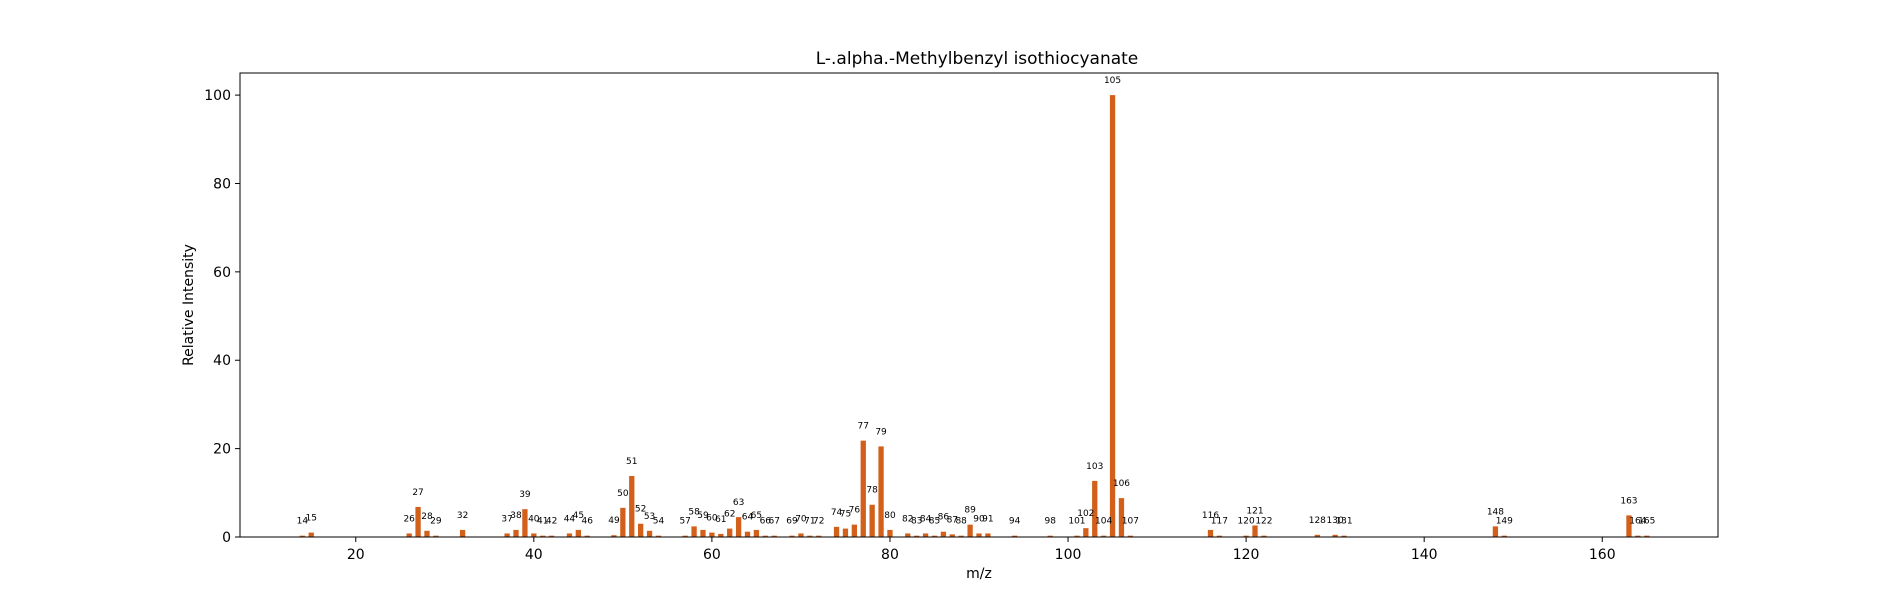 Image resolution: width=1900 pixels, height=604 pixels. I want to click on x-tick-label: 100, so click(1068, 555).